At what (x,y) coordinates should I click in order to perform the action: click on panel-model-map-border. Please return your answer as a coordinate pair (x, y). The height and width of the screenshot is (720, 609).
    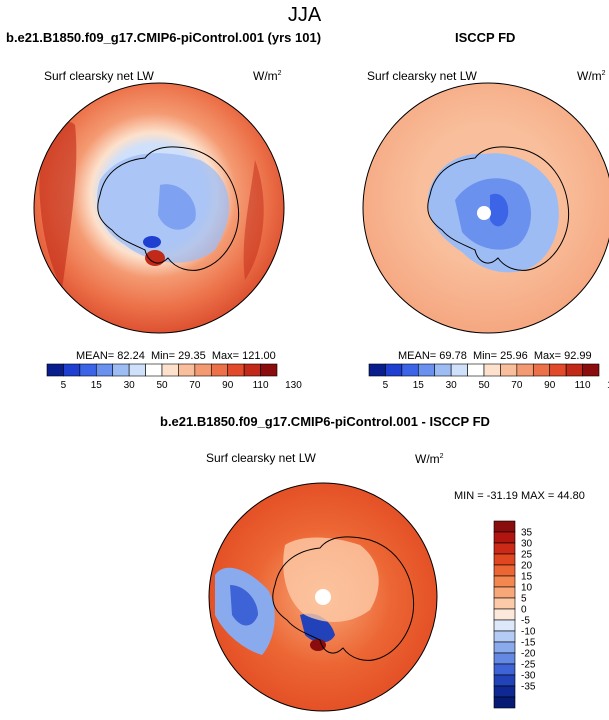
    Looking at the image, I should click on (159, 208).